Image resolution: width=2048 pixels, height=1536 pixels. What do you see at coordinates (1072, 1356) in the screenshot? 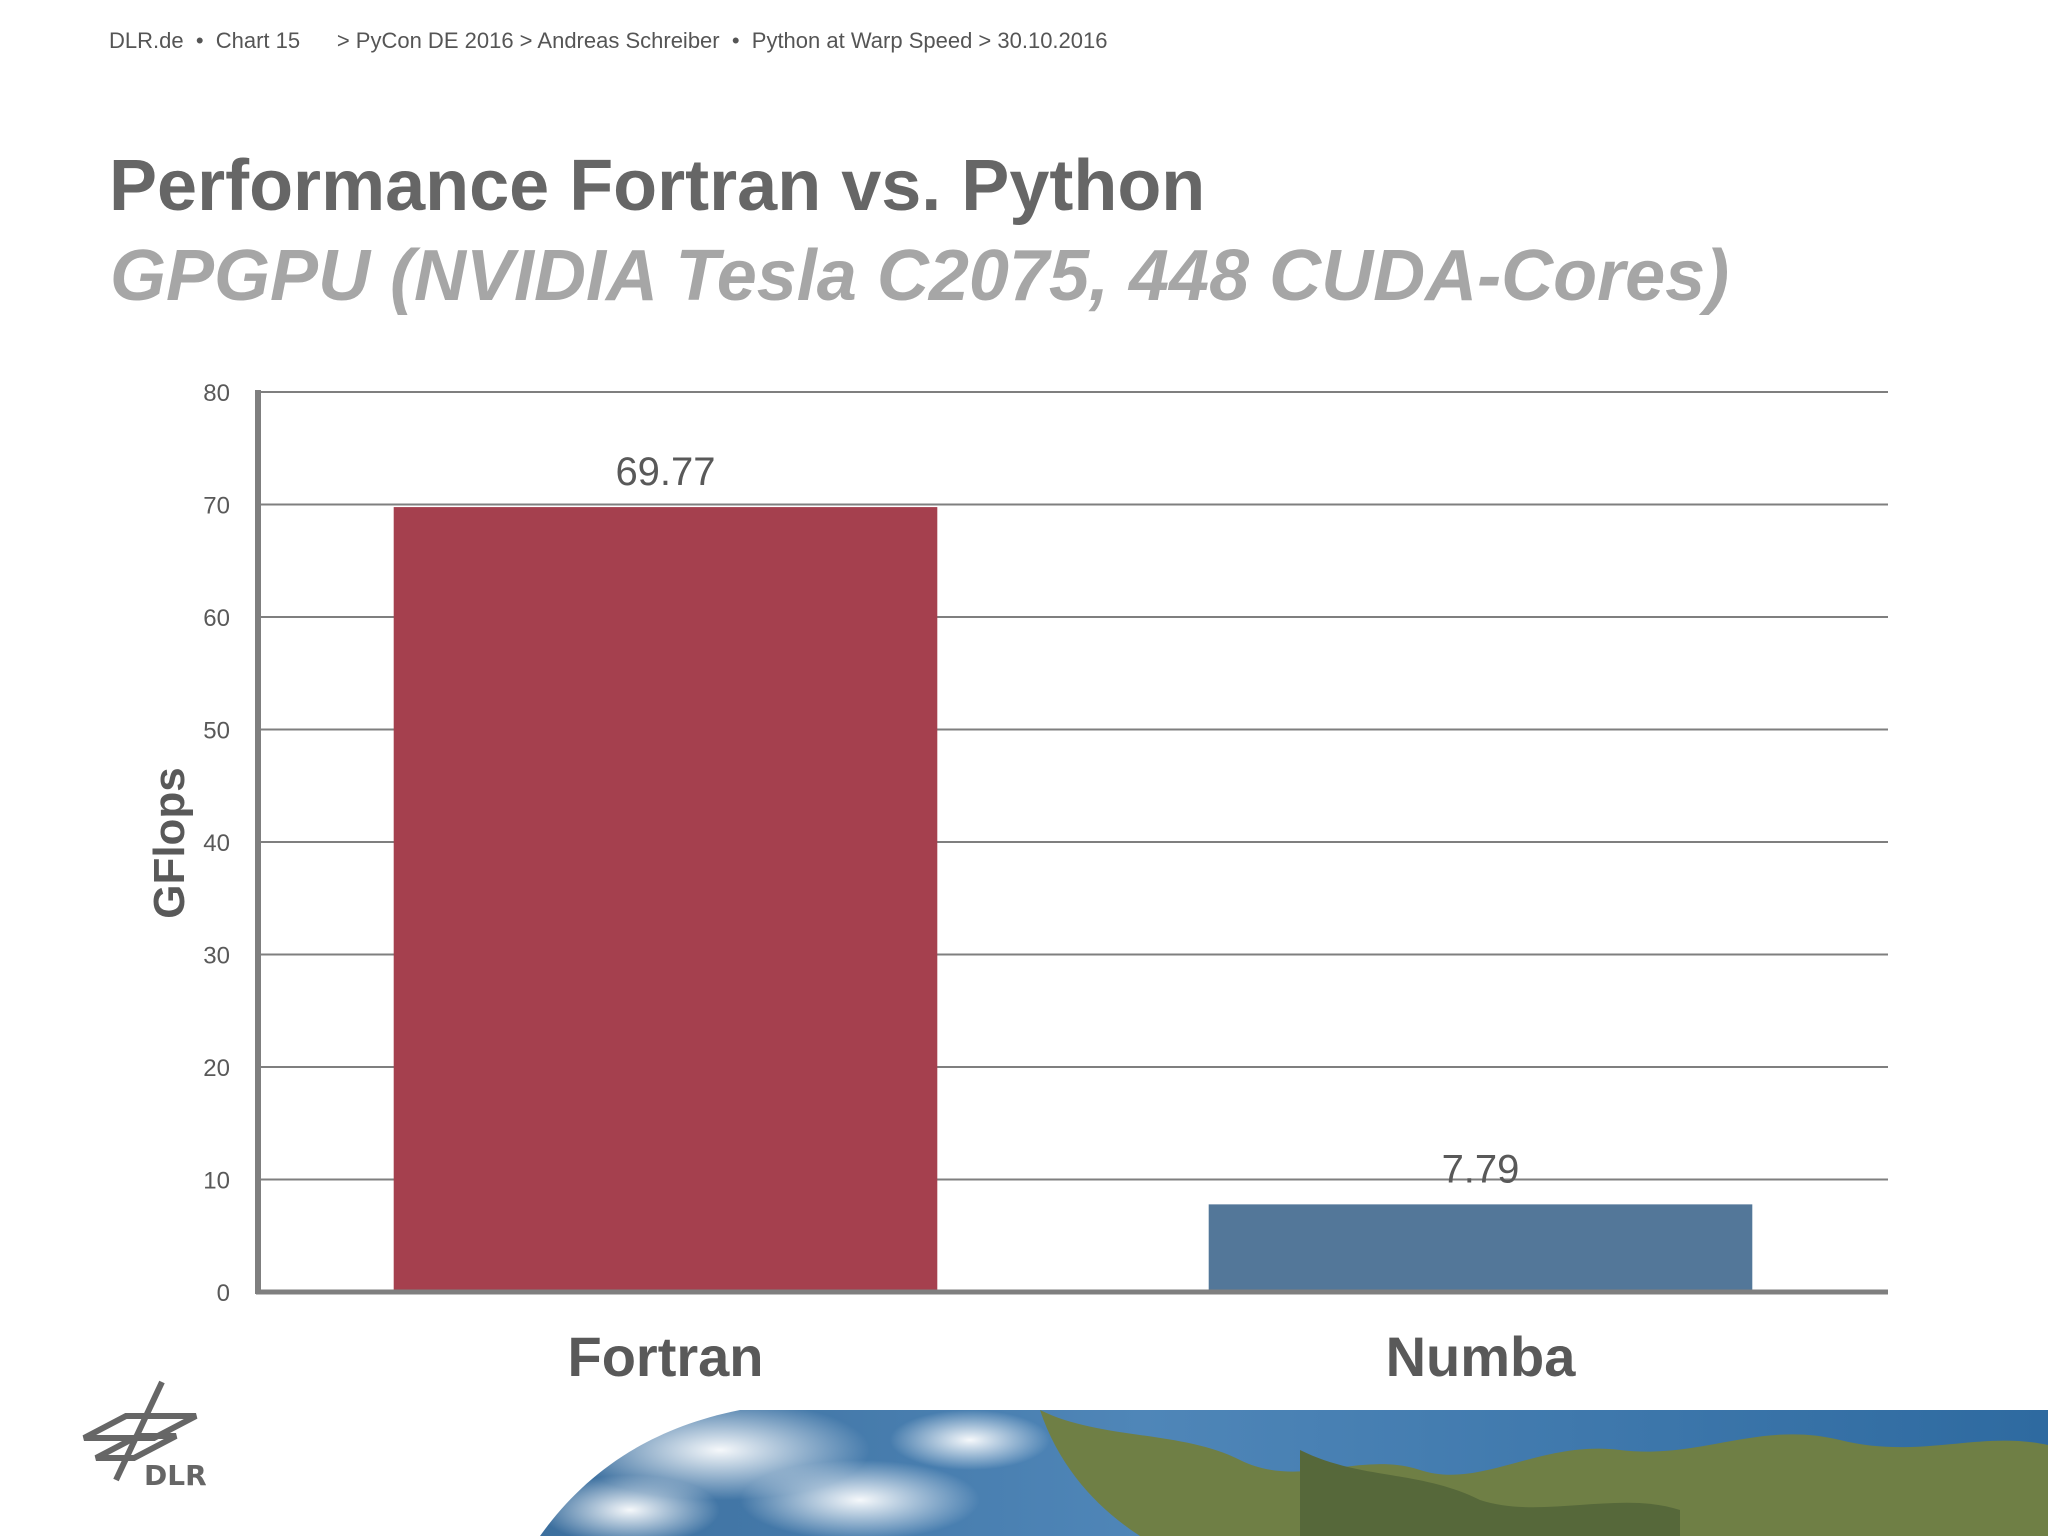
I see `category-labels: Fortran Numba` at bounding box center [1072, 1356].